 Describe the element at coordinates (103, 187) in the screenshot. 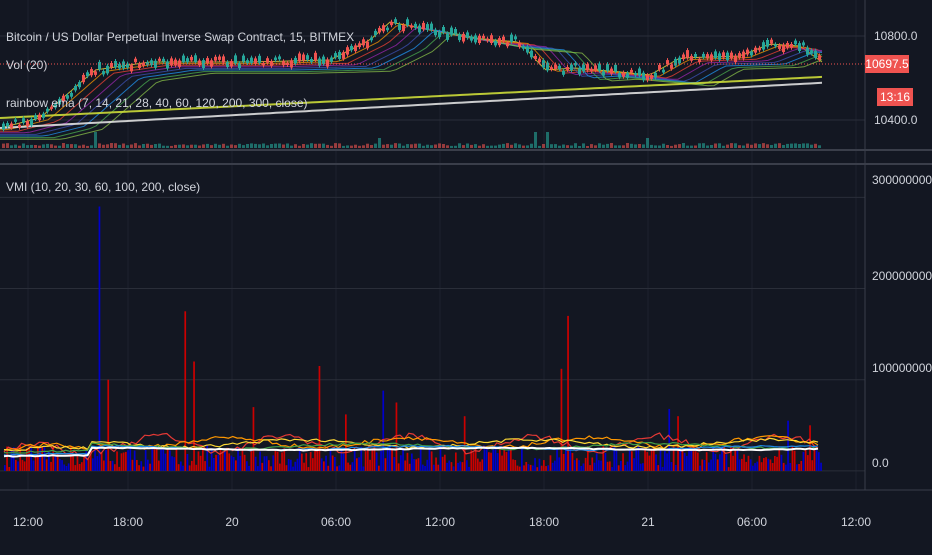

I see `vmi-legend: VMI (10, 20, 30, 60, 100, 200, close)` at that location.